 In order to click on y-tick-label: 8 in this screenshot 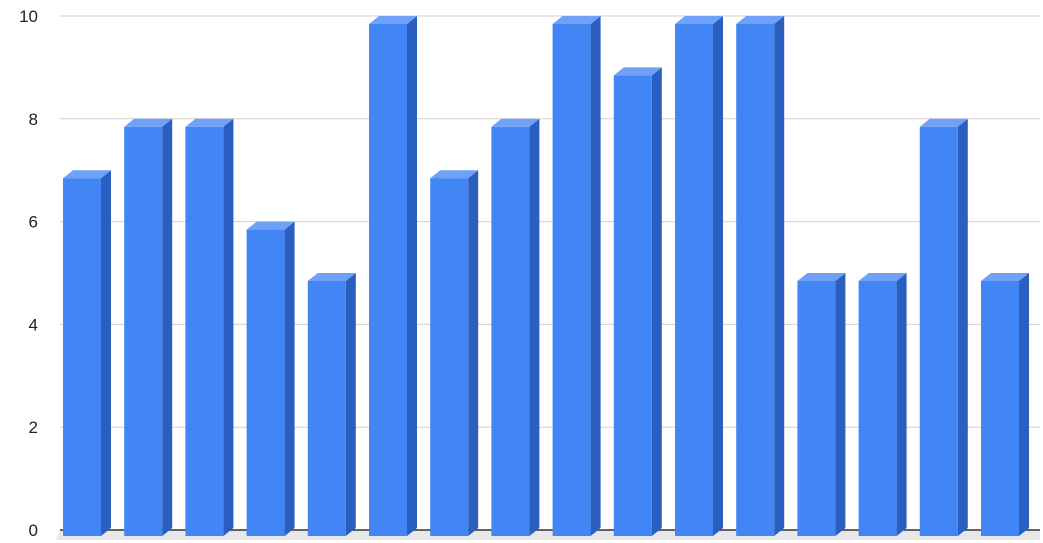, I will do `click(33, 119)`.